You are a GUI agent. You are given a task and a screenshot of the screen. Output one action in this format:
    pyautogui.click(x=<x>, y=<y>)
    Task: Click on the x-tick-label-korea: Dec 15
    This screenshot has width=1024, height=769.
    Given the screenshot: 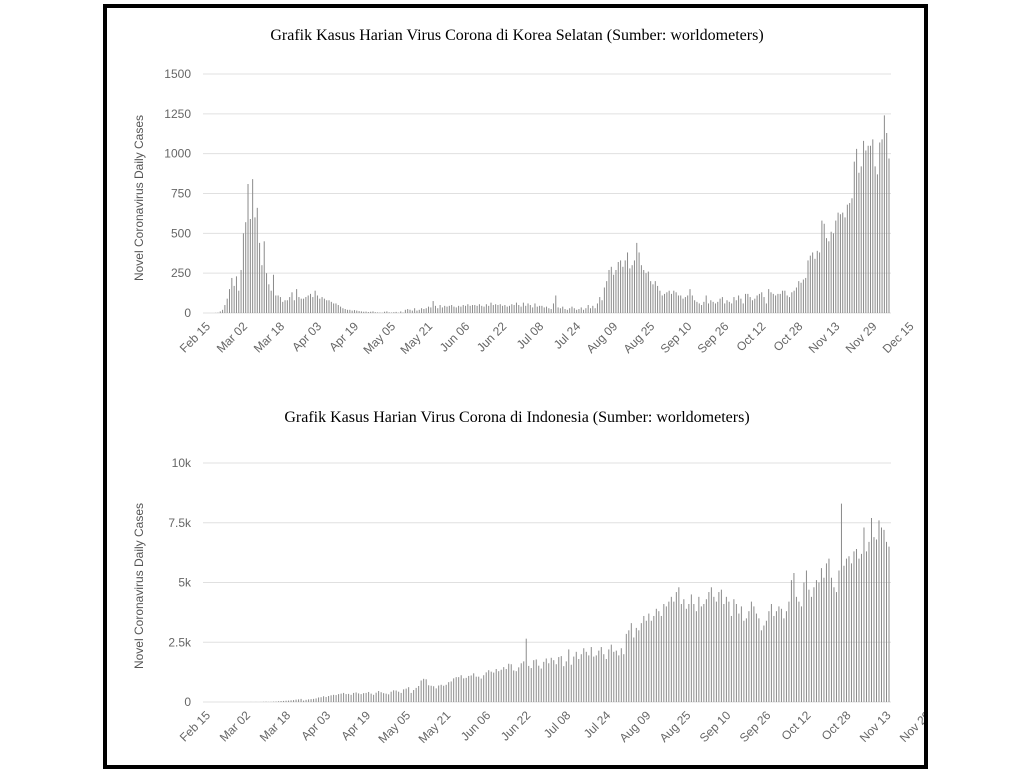 What is the action you would take?
    pyautogui.click(x=898, y=337)
    